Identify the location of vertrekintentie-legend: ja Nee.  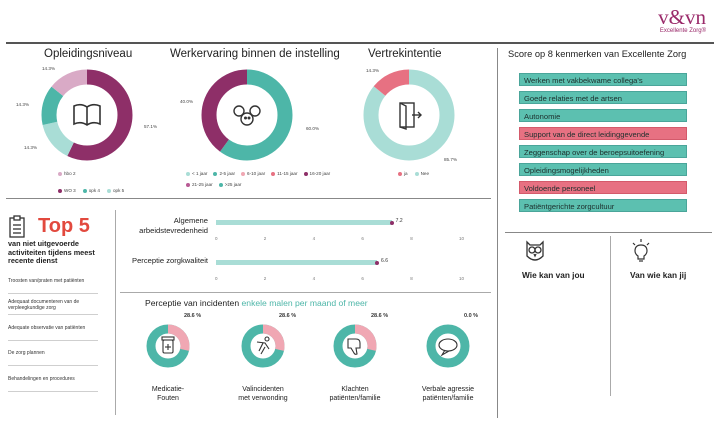
(413, 173).